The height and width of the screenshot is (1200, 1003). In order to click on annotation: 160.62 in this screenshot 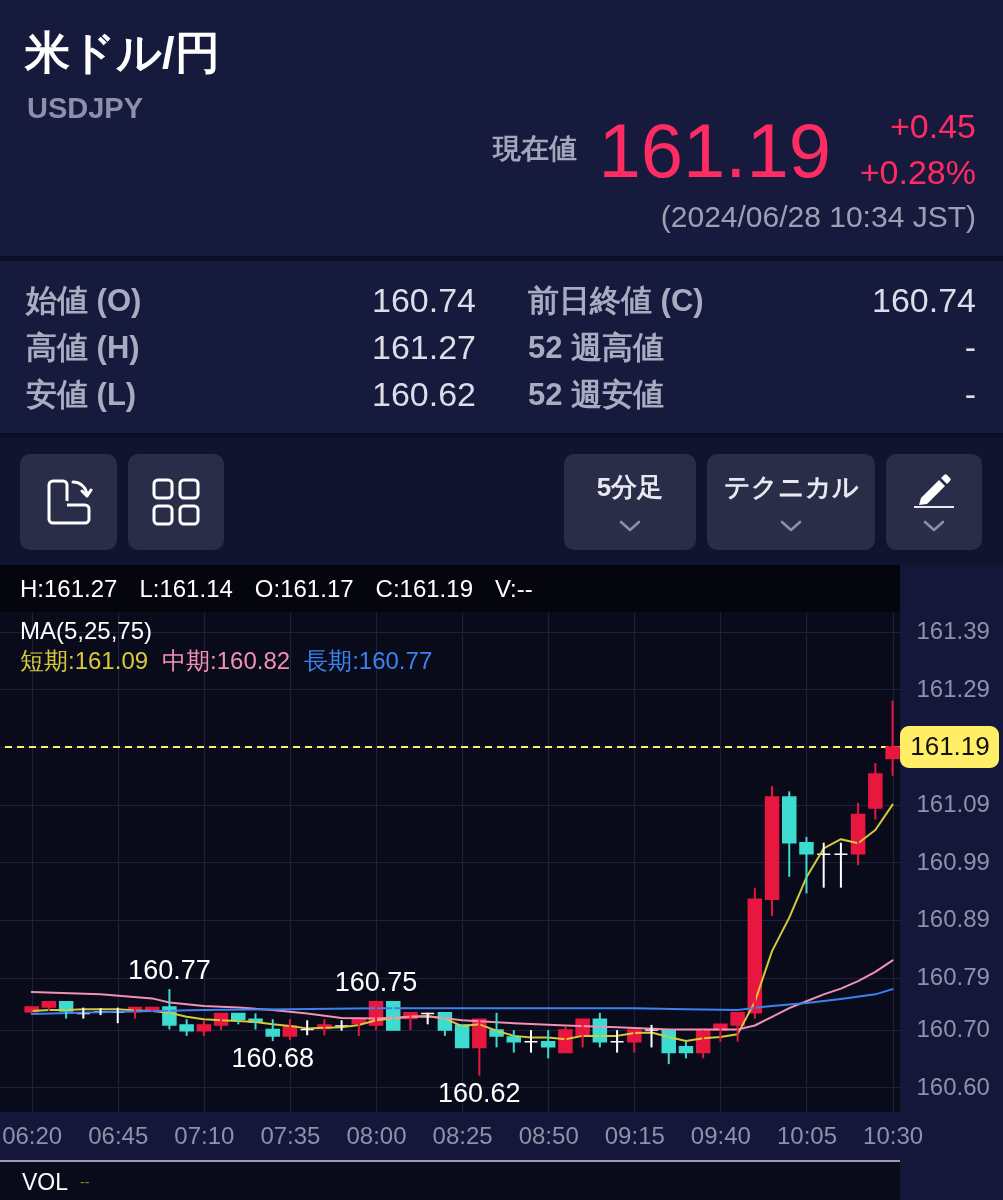, I will do `click(479, 1092)`.